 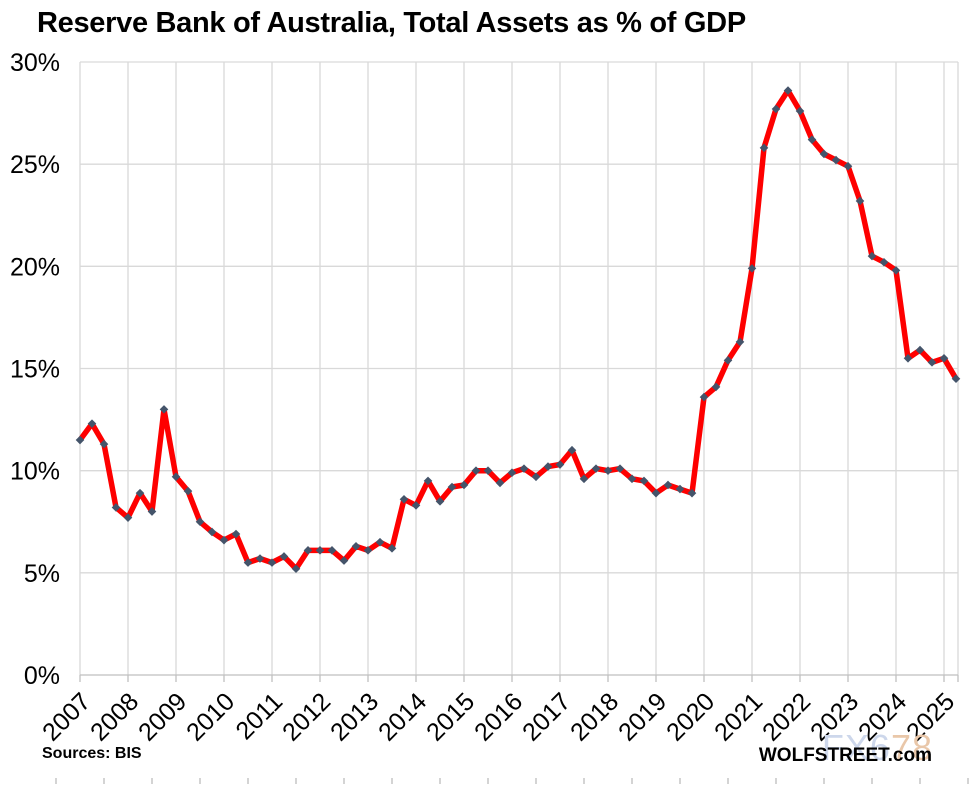 I want to click on x-year-label: 2011, so click(x=259, y=716).